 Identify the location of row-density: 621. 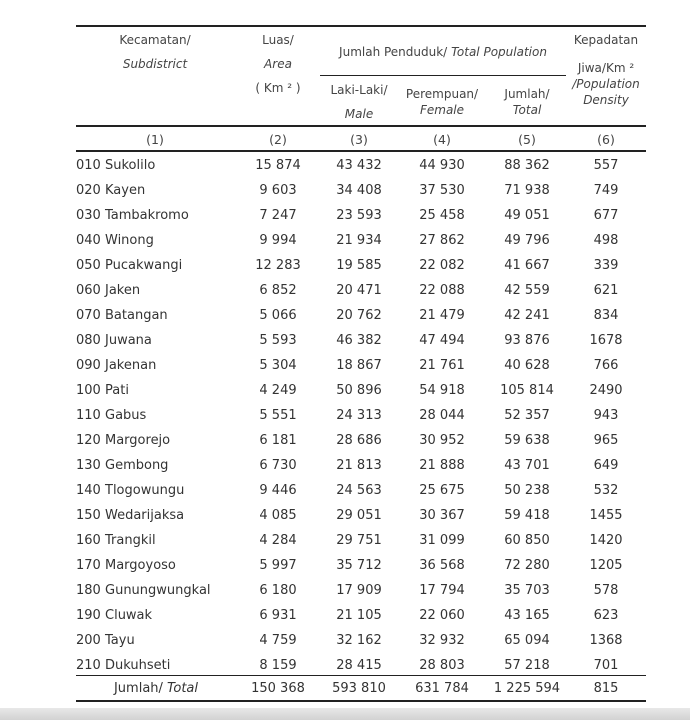
(606, 290).